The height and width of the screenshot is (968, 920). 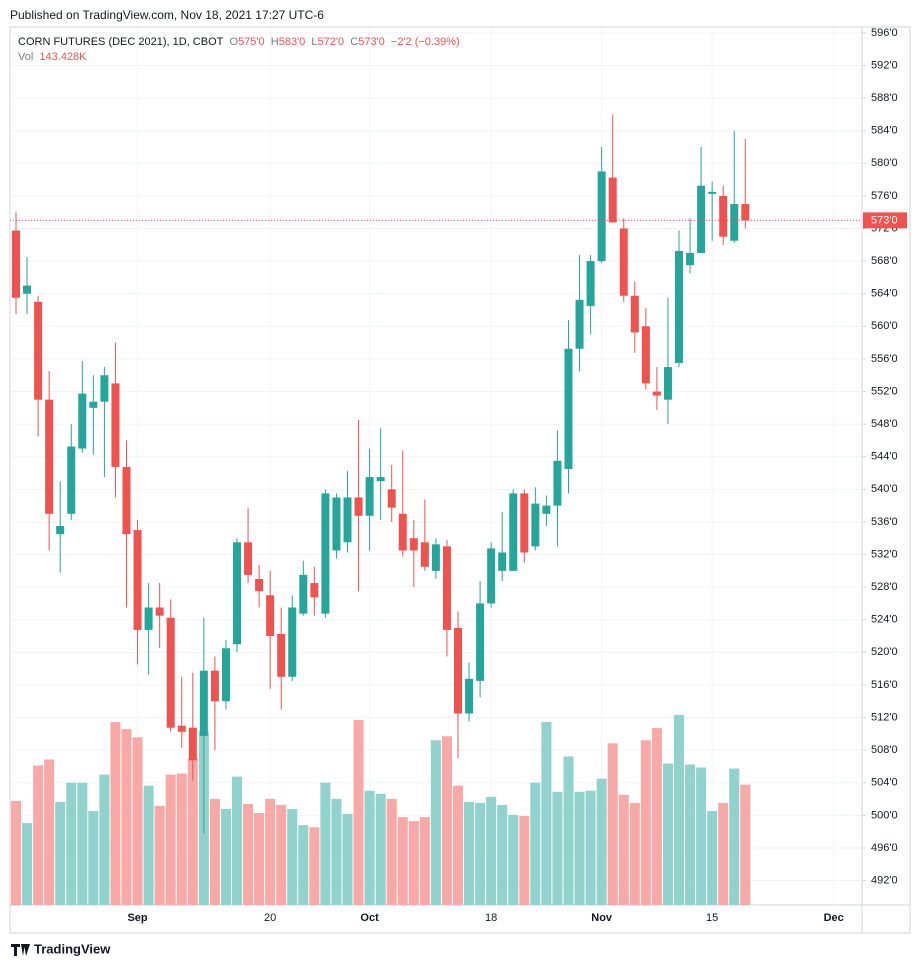 What do you see at coordinates (314, 42) in the screenshot?
I see `ohlc-label: L` at bounding box center [314, 42].